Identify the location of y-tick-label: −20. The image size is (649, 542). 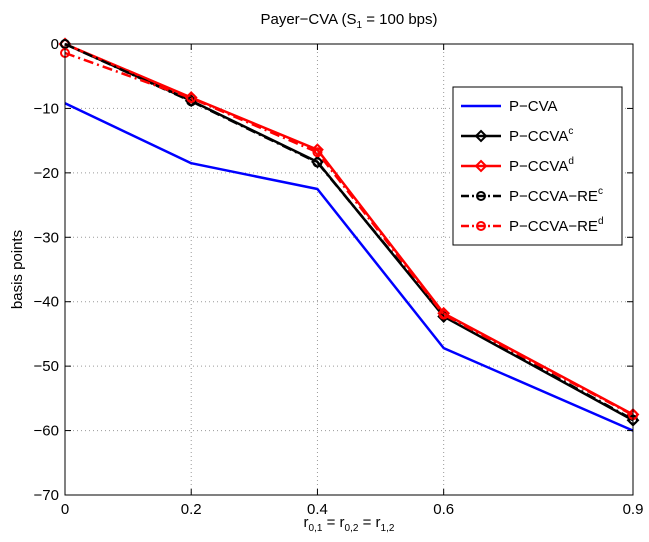
(46, 173).